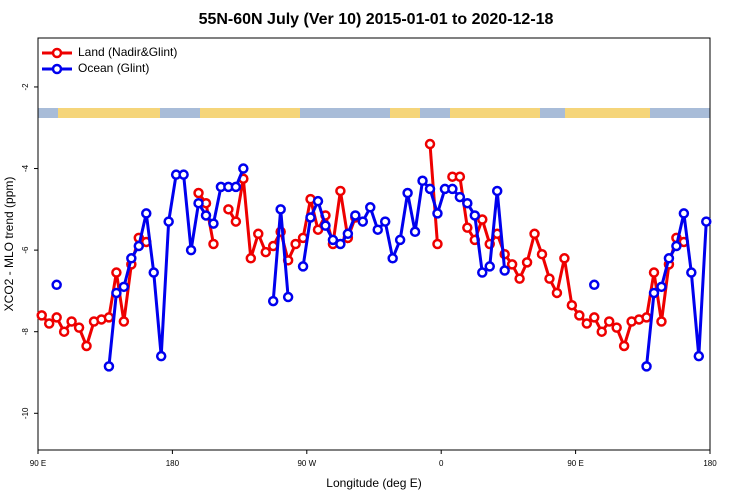 Image resolution: width=750 pixels, height=500 pixels. Describe the element at coordinates (25, 413) in the screenshot. I see `y-tick-label: -10` at that location.